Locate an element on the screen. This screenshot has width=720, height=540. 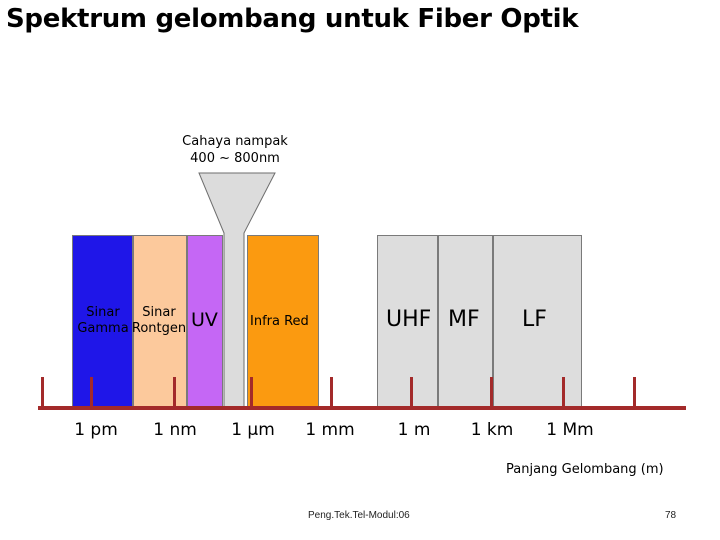
gamma-label: Sinar Gamma is located at coordinates (103, 321).